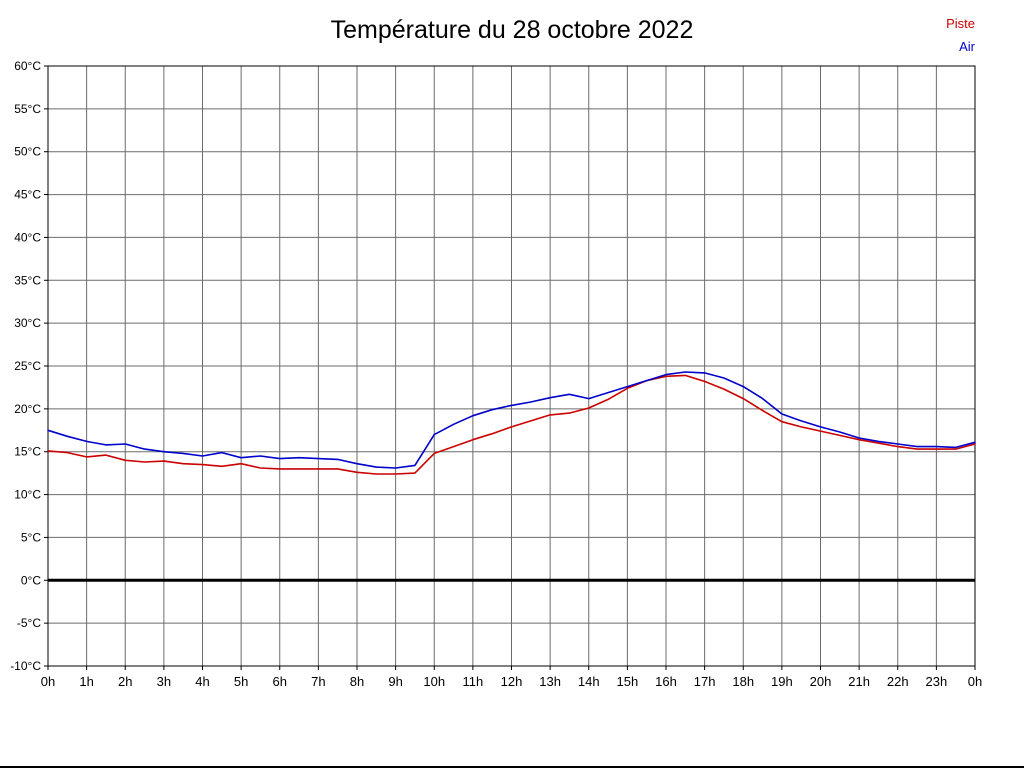  What do you see at coordinates (960, 23) in the screenshot?
I see `legend-piste: Piste` at bounding box center [960, 23].